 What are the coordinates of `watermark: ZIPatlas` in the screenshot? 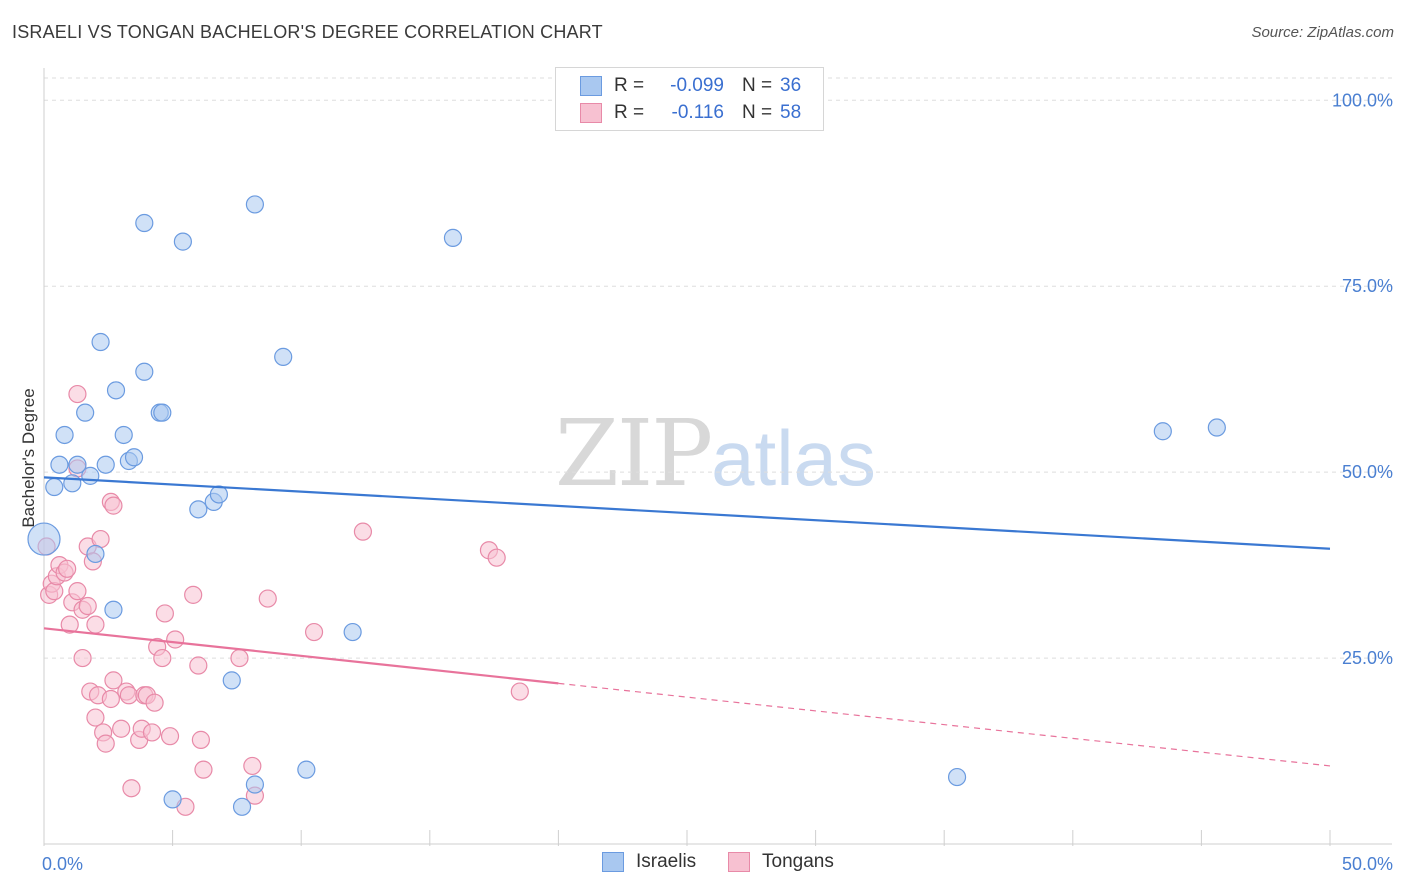 It's located at (715, 453).